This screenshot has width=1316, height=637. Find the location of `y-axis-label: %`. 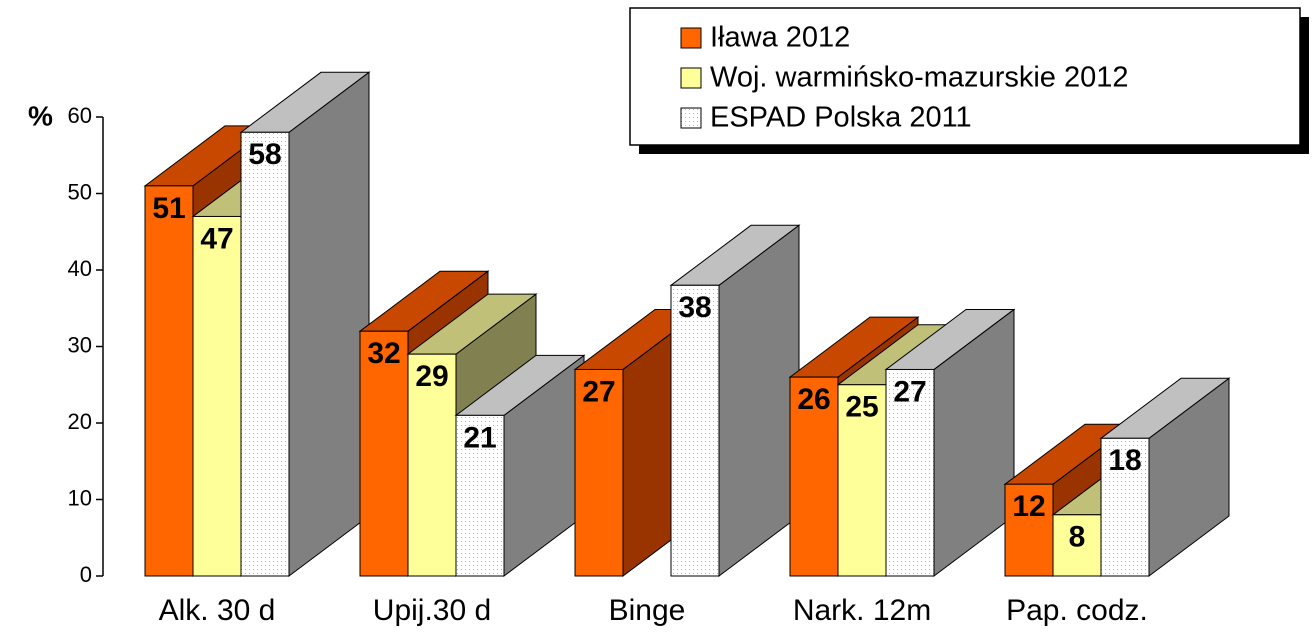

y-axis-label: % is located at coordinates (40, 115).